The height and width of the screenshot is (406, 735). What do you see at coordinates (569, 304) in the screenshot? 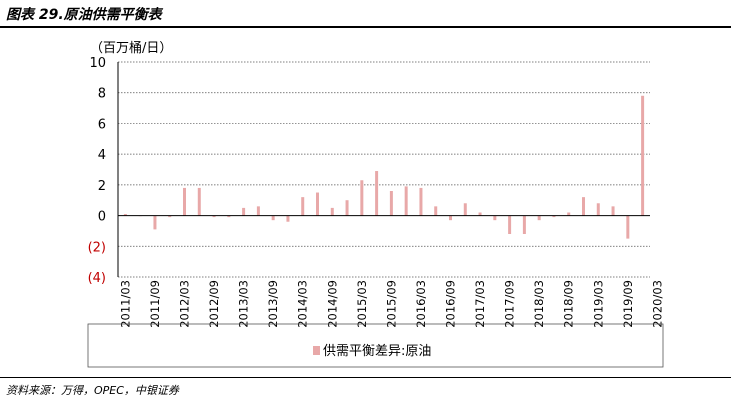
I see `x-tick-label: 2018/09` at bounding box center [569, 304].